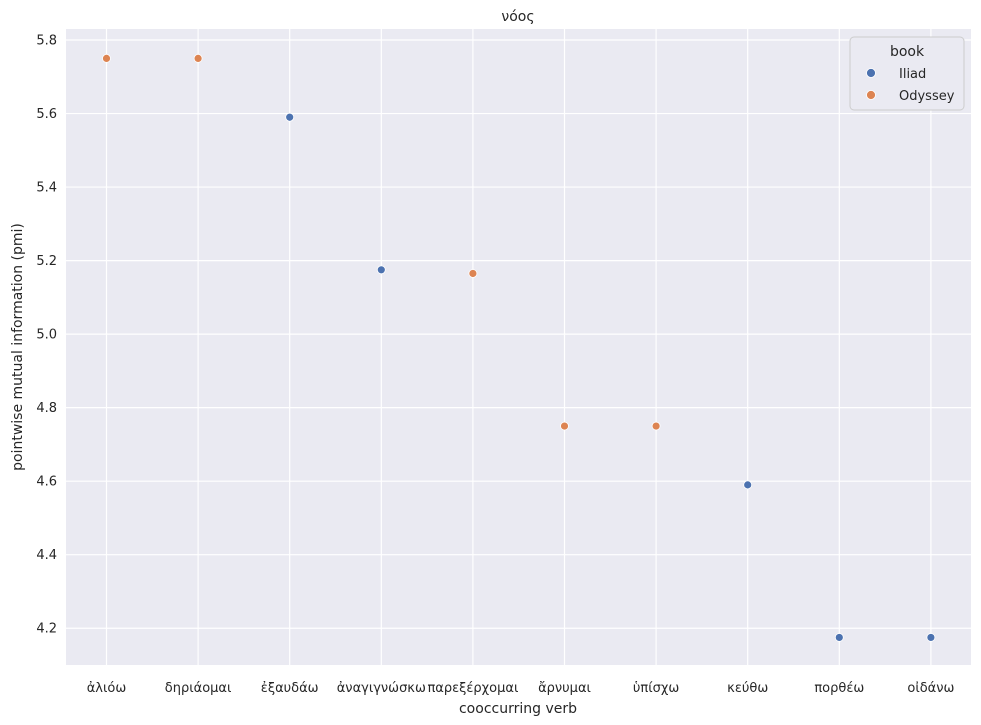 This screenshot has height=725, width=981. I want to click on legend-label-iliad: Iliad, so click(912, 74).